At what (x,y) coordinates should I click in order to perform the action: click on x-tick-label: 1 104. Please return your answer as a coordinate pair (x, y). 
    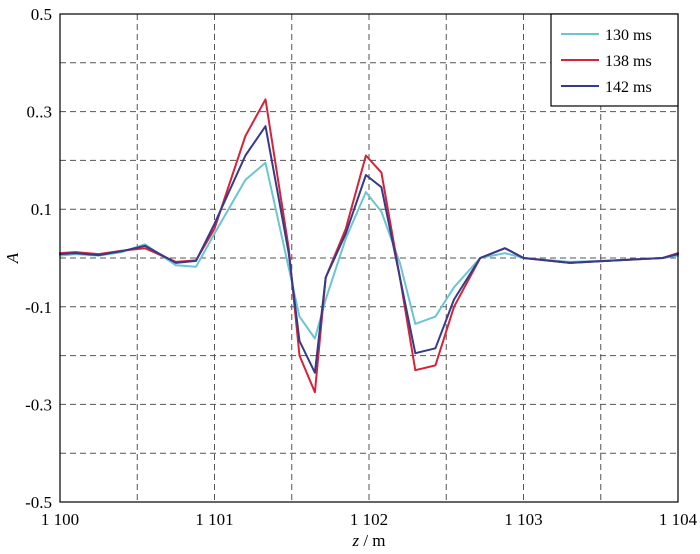
    Looking at the image, I should click on (678, 519).